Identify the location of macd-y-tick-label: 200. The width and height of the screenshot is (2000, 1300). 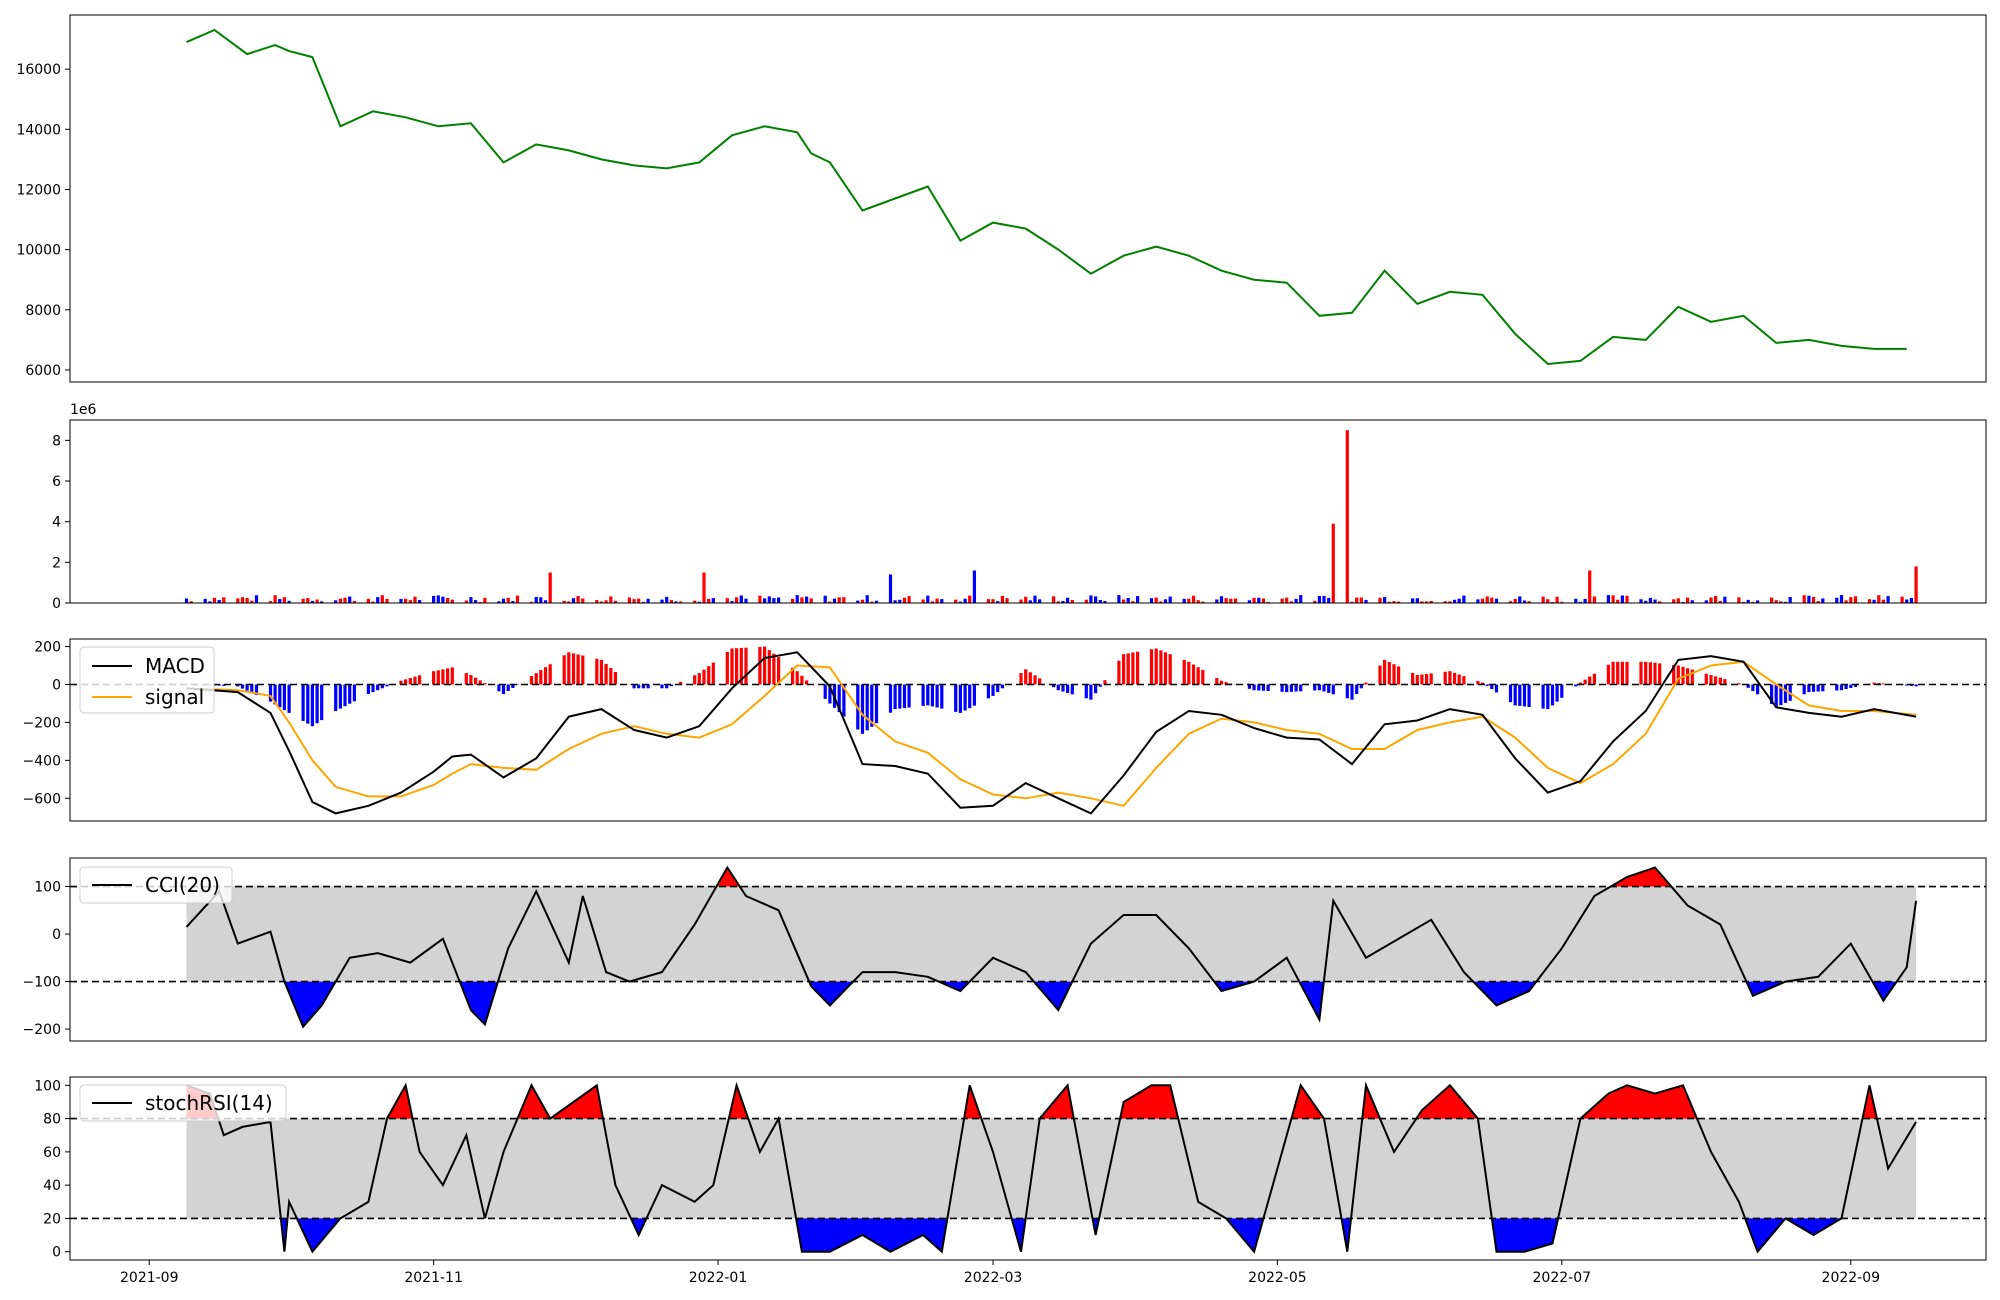
(47, 648).